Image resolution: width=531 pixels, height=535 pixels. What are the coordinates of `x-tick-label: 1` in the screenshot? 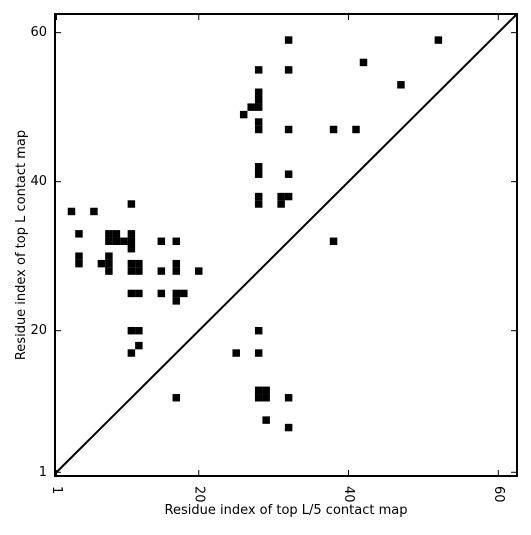 It's located at (56, 490).